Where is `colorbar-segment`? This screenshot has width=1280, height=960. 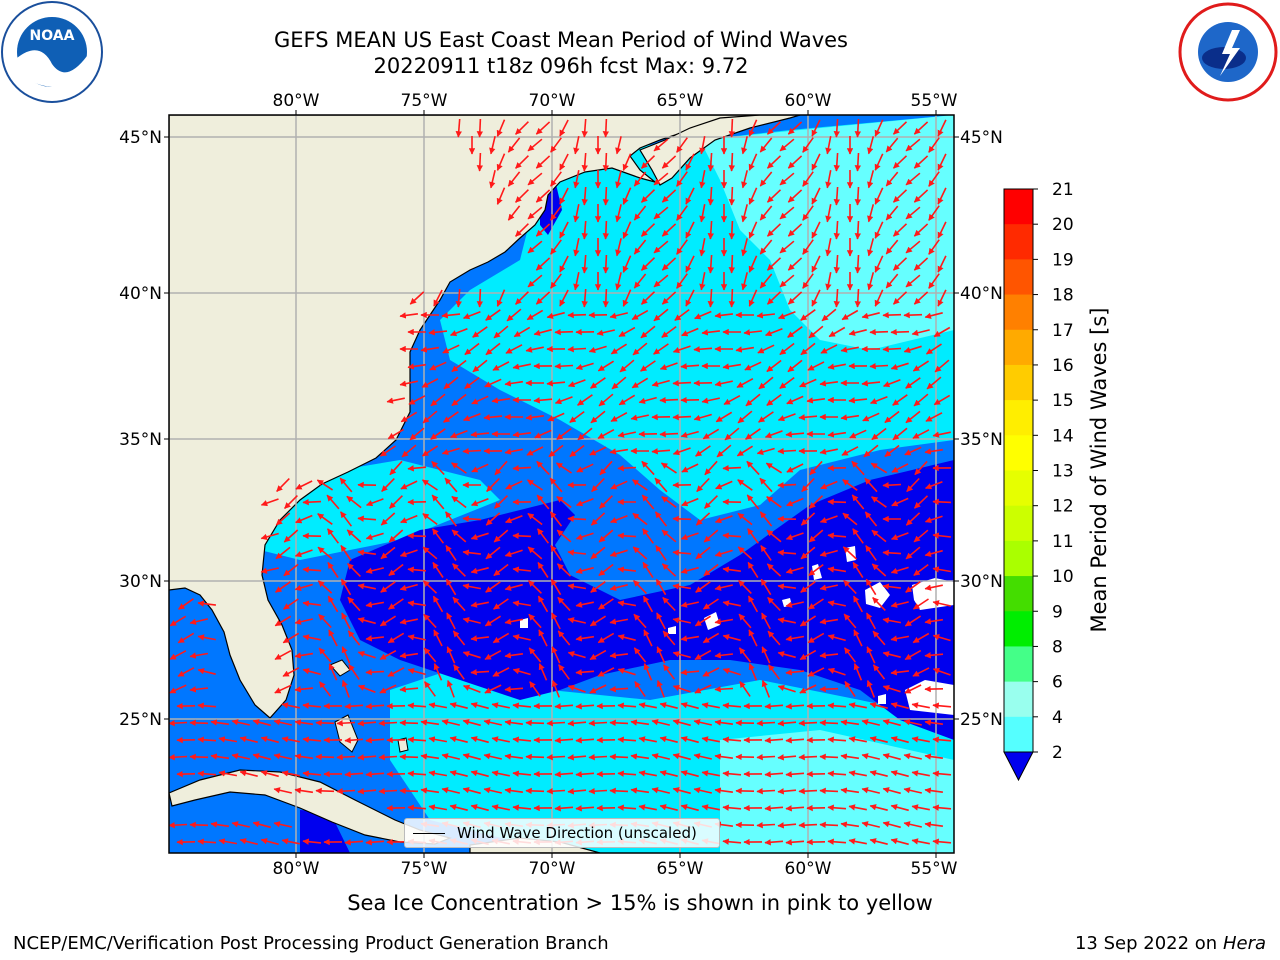
colorbar-segment is located at coordinates (1018, 664).